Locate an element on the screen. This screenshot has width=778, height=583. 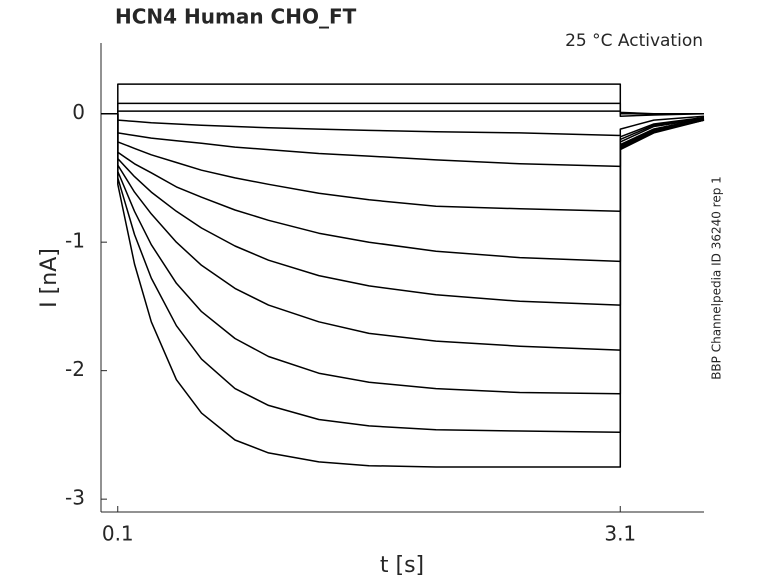
y-tick-label: -2 is located at coordinates (75, 369).